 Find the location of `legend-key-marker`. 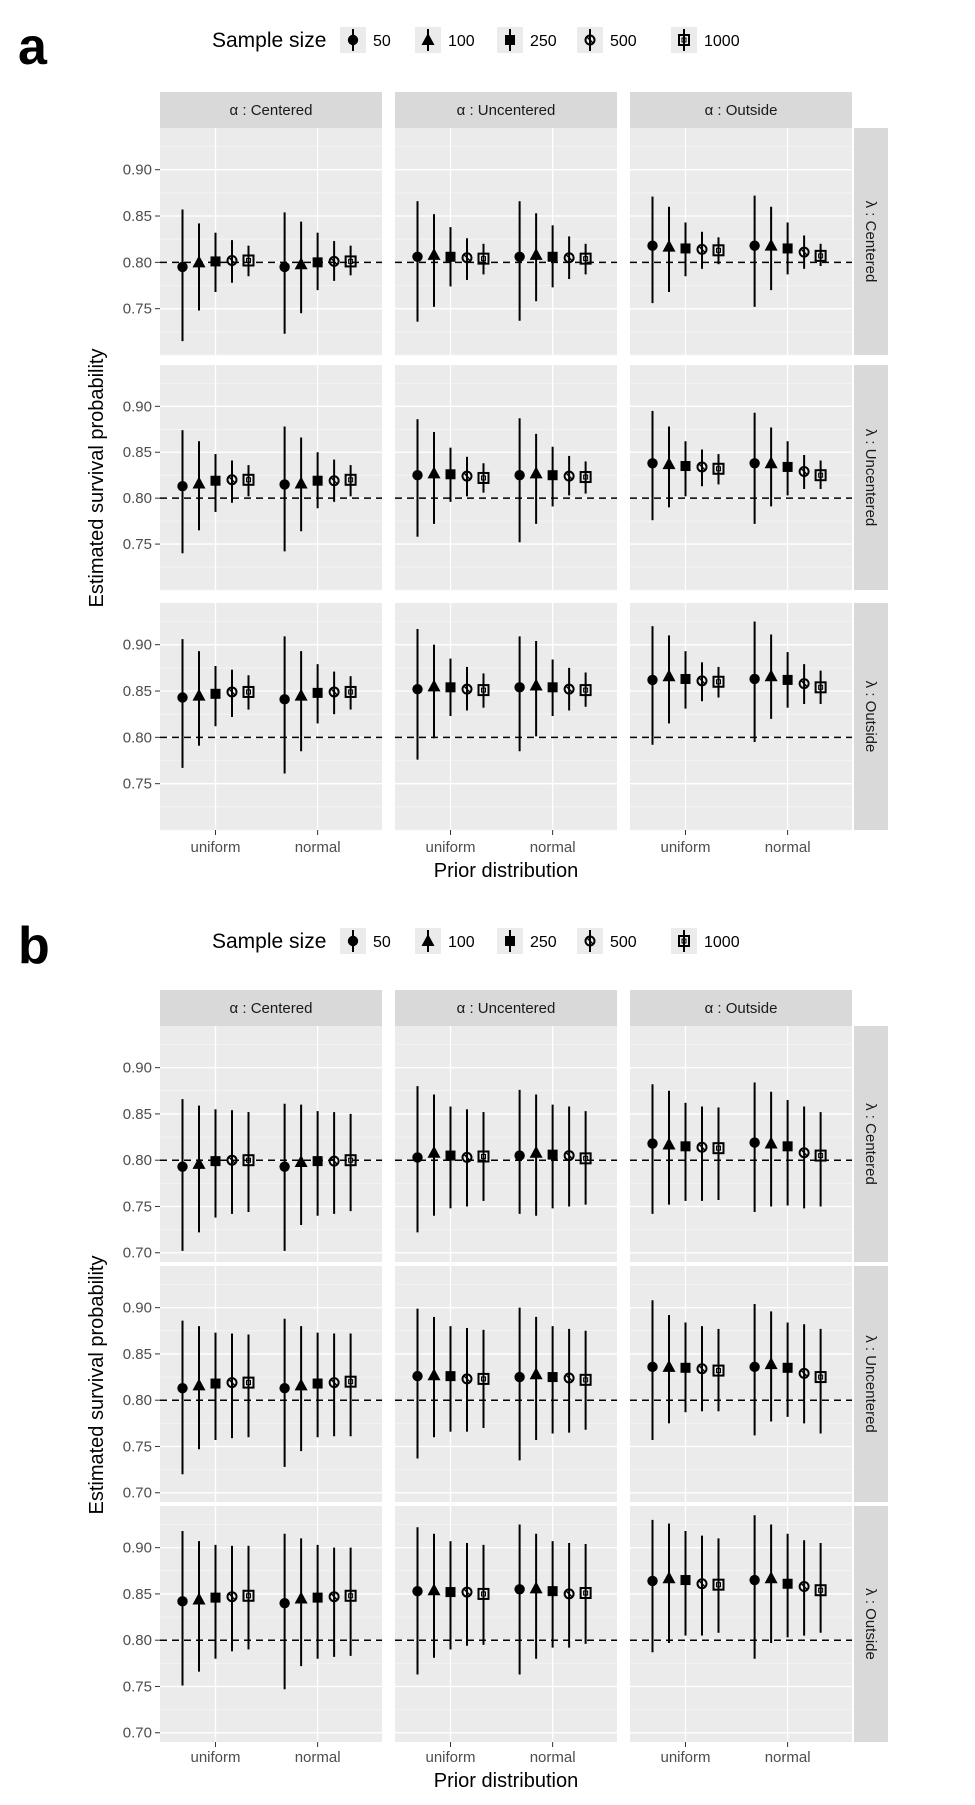

legend-key-marker is located at coordinates (428, 940).